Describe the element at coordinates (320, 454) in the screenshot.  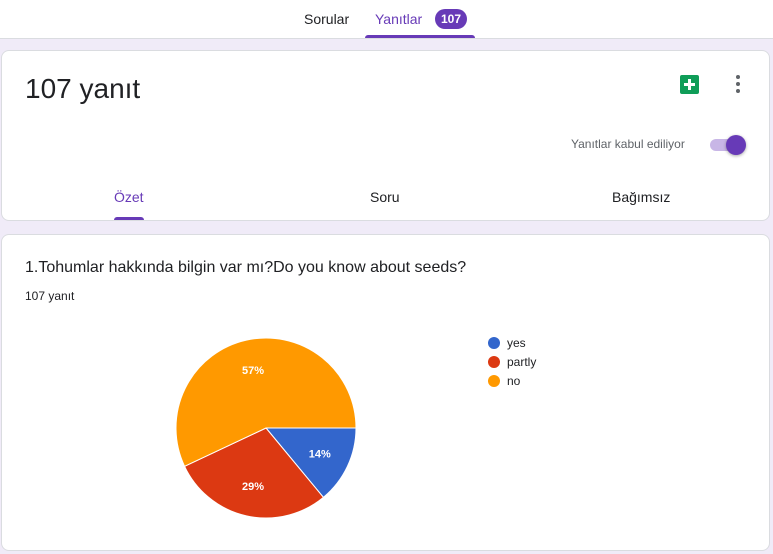
I see `pie-label-yes: 14%` at that location.